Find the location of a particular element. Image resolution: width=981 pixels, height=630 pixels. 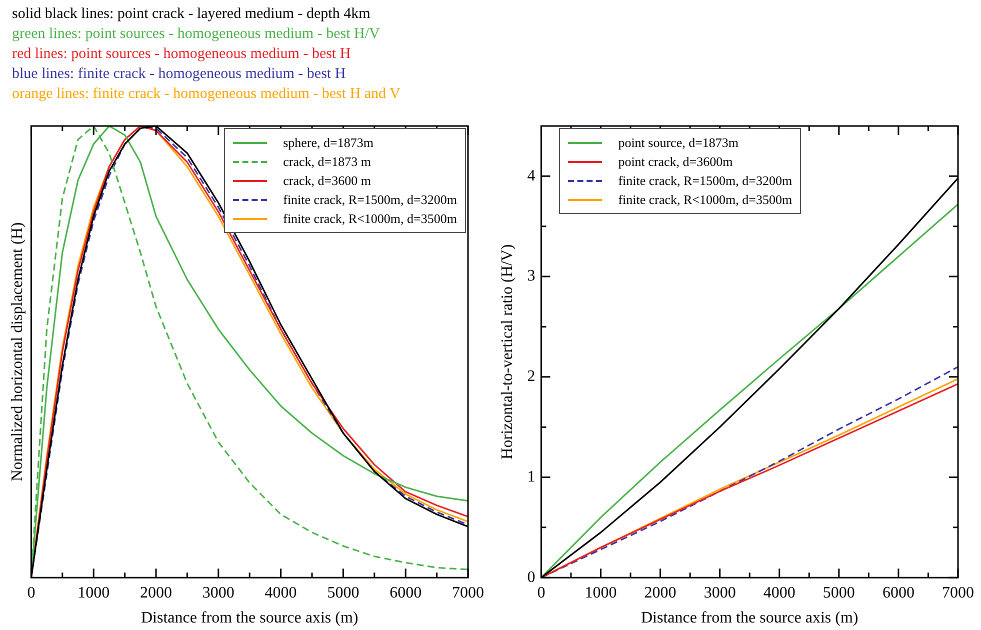

legend-label: sphere, d=1873m is located at coordinates (328, 143).